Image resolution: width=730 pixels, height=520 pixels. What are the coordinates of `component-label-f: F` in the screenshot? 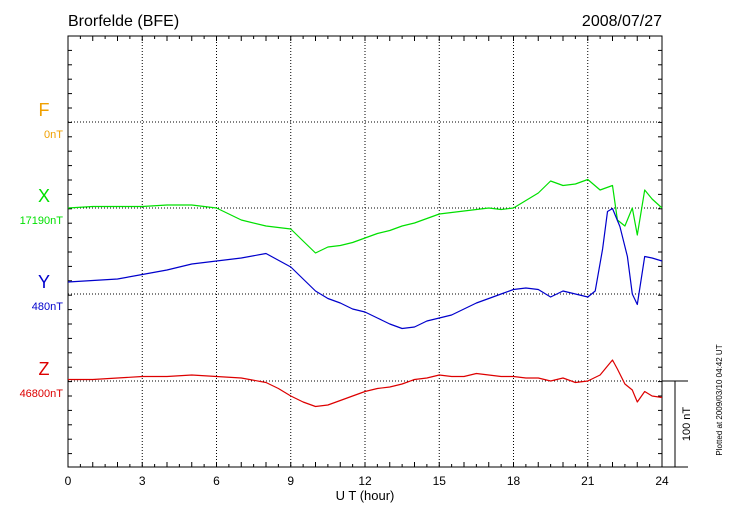 It's located at (44, 110).